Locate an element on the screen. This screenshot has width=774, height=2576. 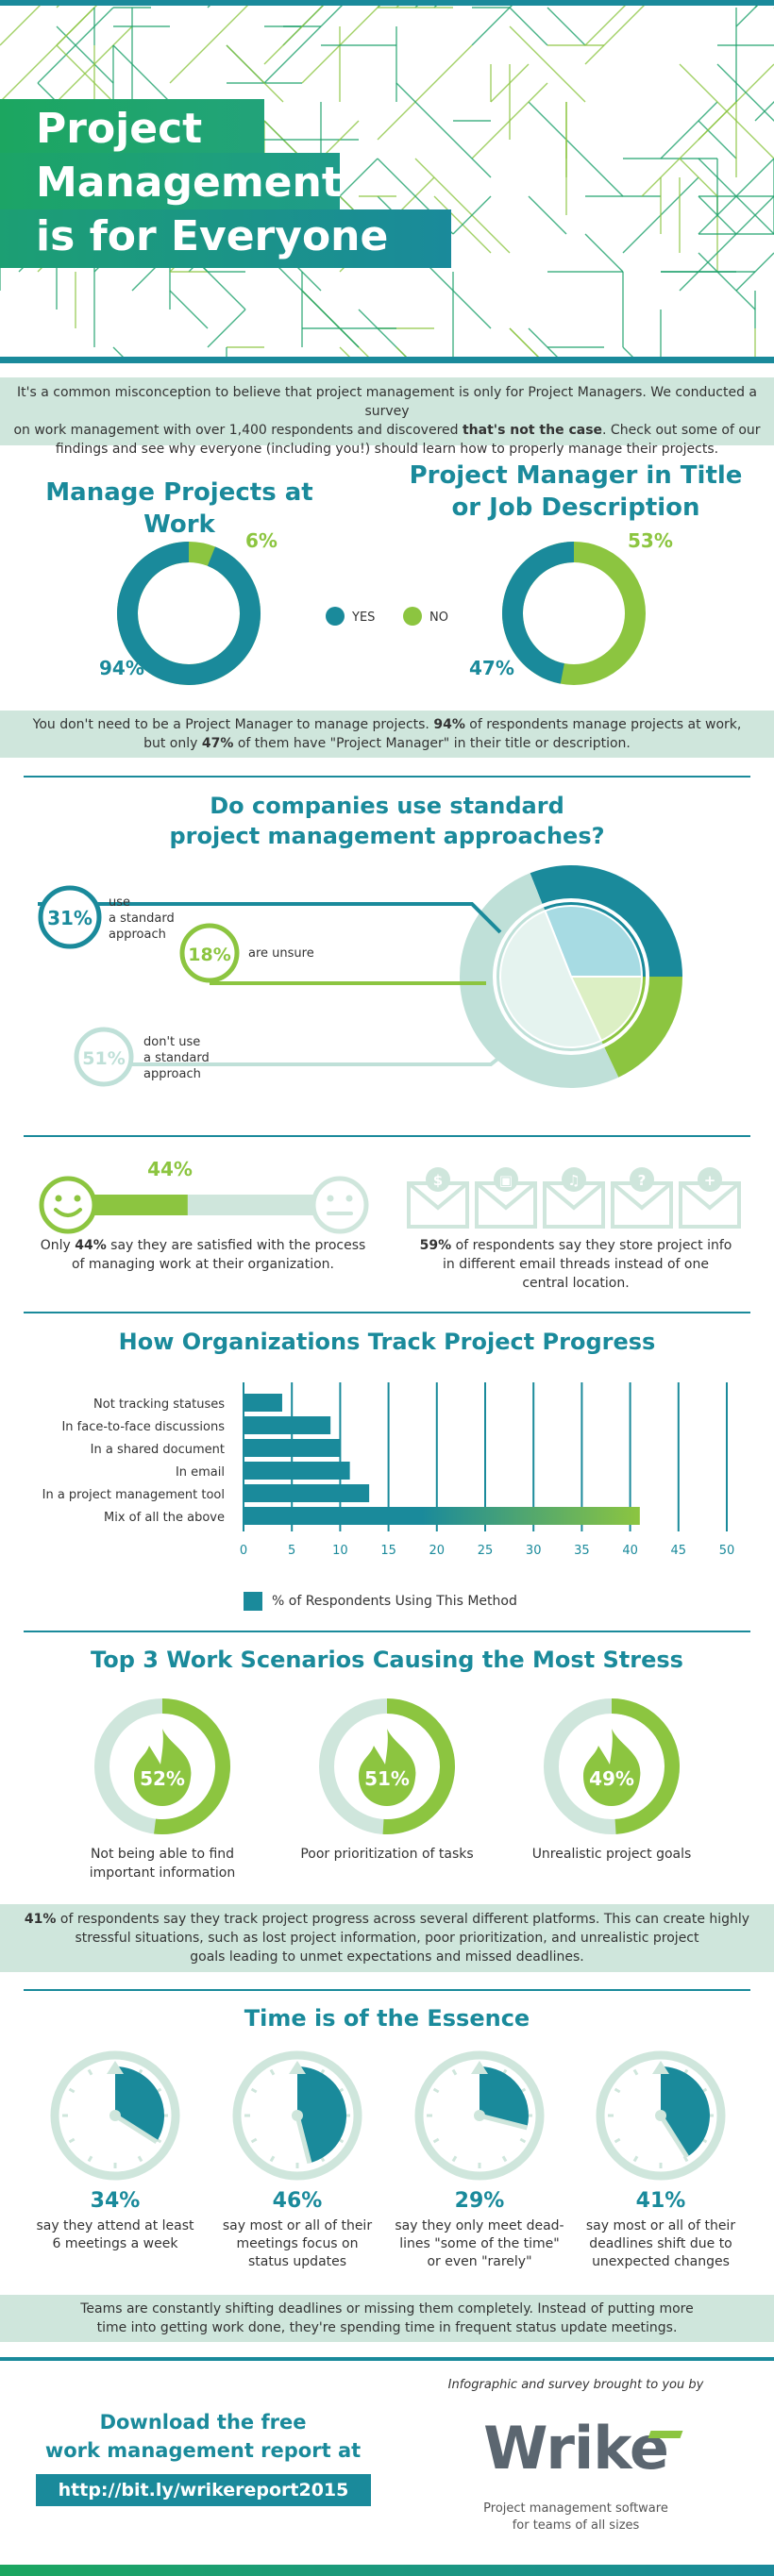
x-tick-label: 25 is located at coordinates (486, 1551).